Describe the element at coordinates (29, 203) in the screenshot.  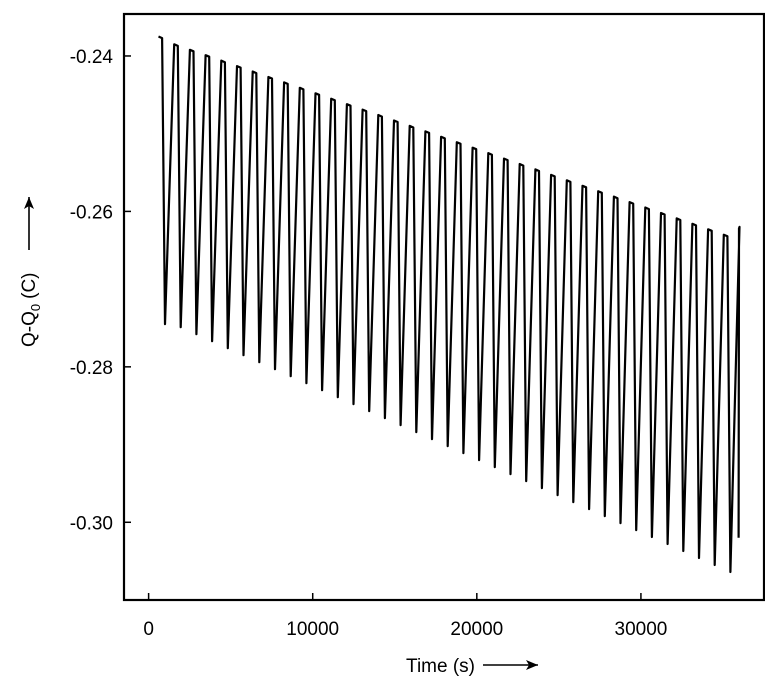
I see `y-axis-arrow-head` at that location.